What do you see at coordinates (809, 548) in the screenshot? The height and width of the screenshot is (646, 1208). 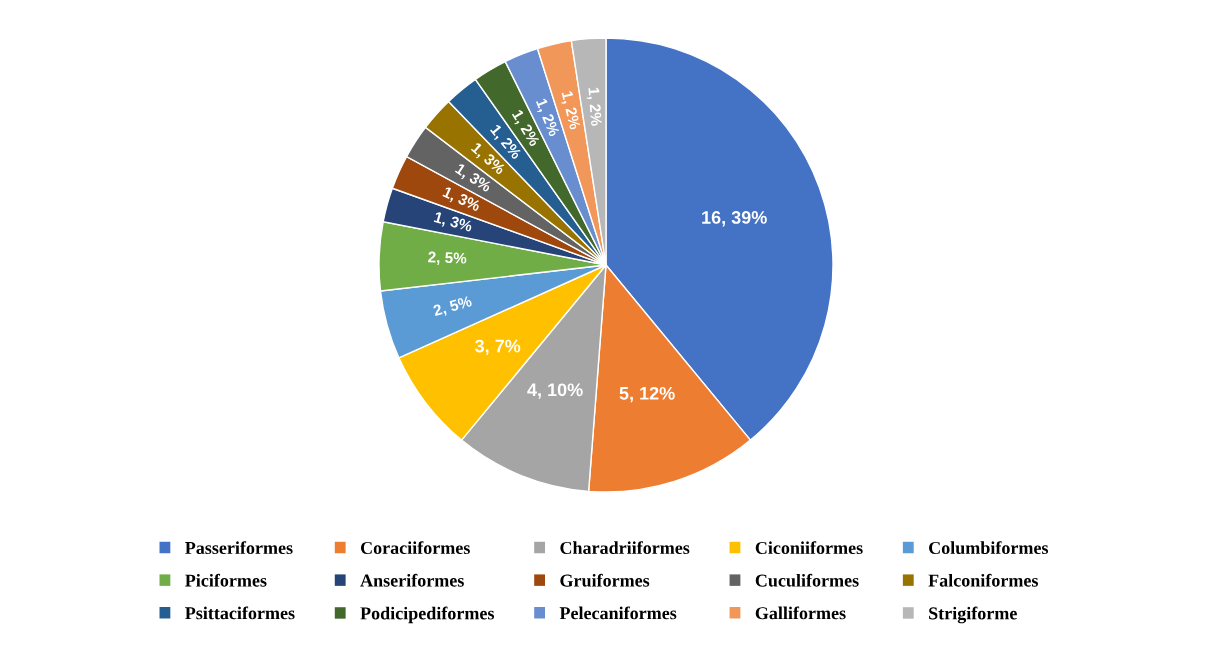 I see `legend-label: Ciconiiformes` at bounding box center [809, 548].